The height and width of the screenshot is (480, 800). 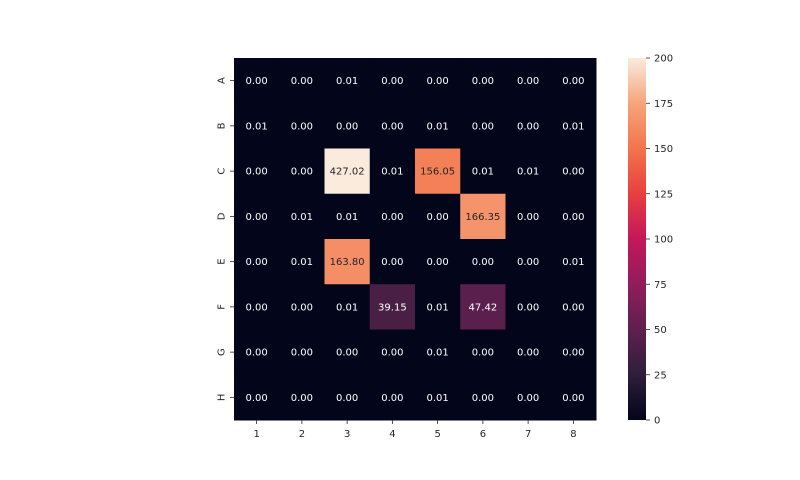 I want to click on colorbar: 0 25 50 75 100 125 150 175 200, so click(x=650, y=240).